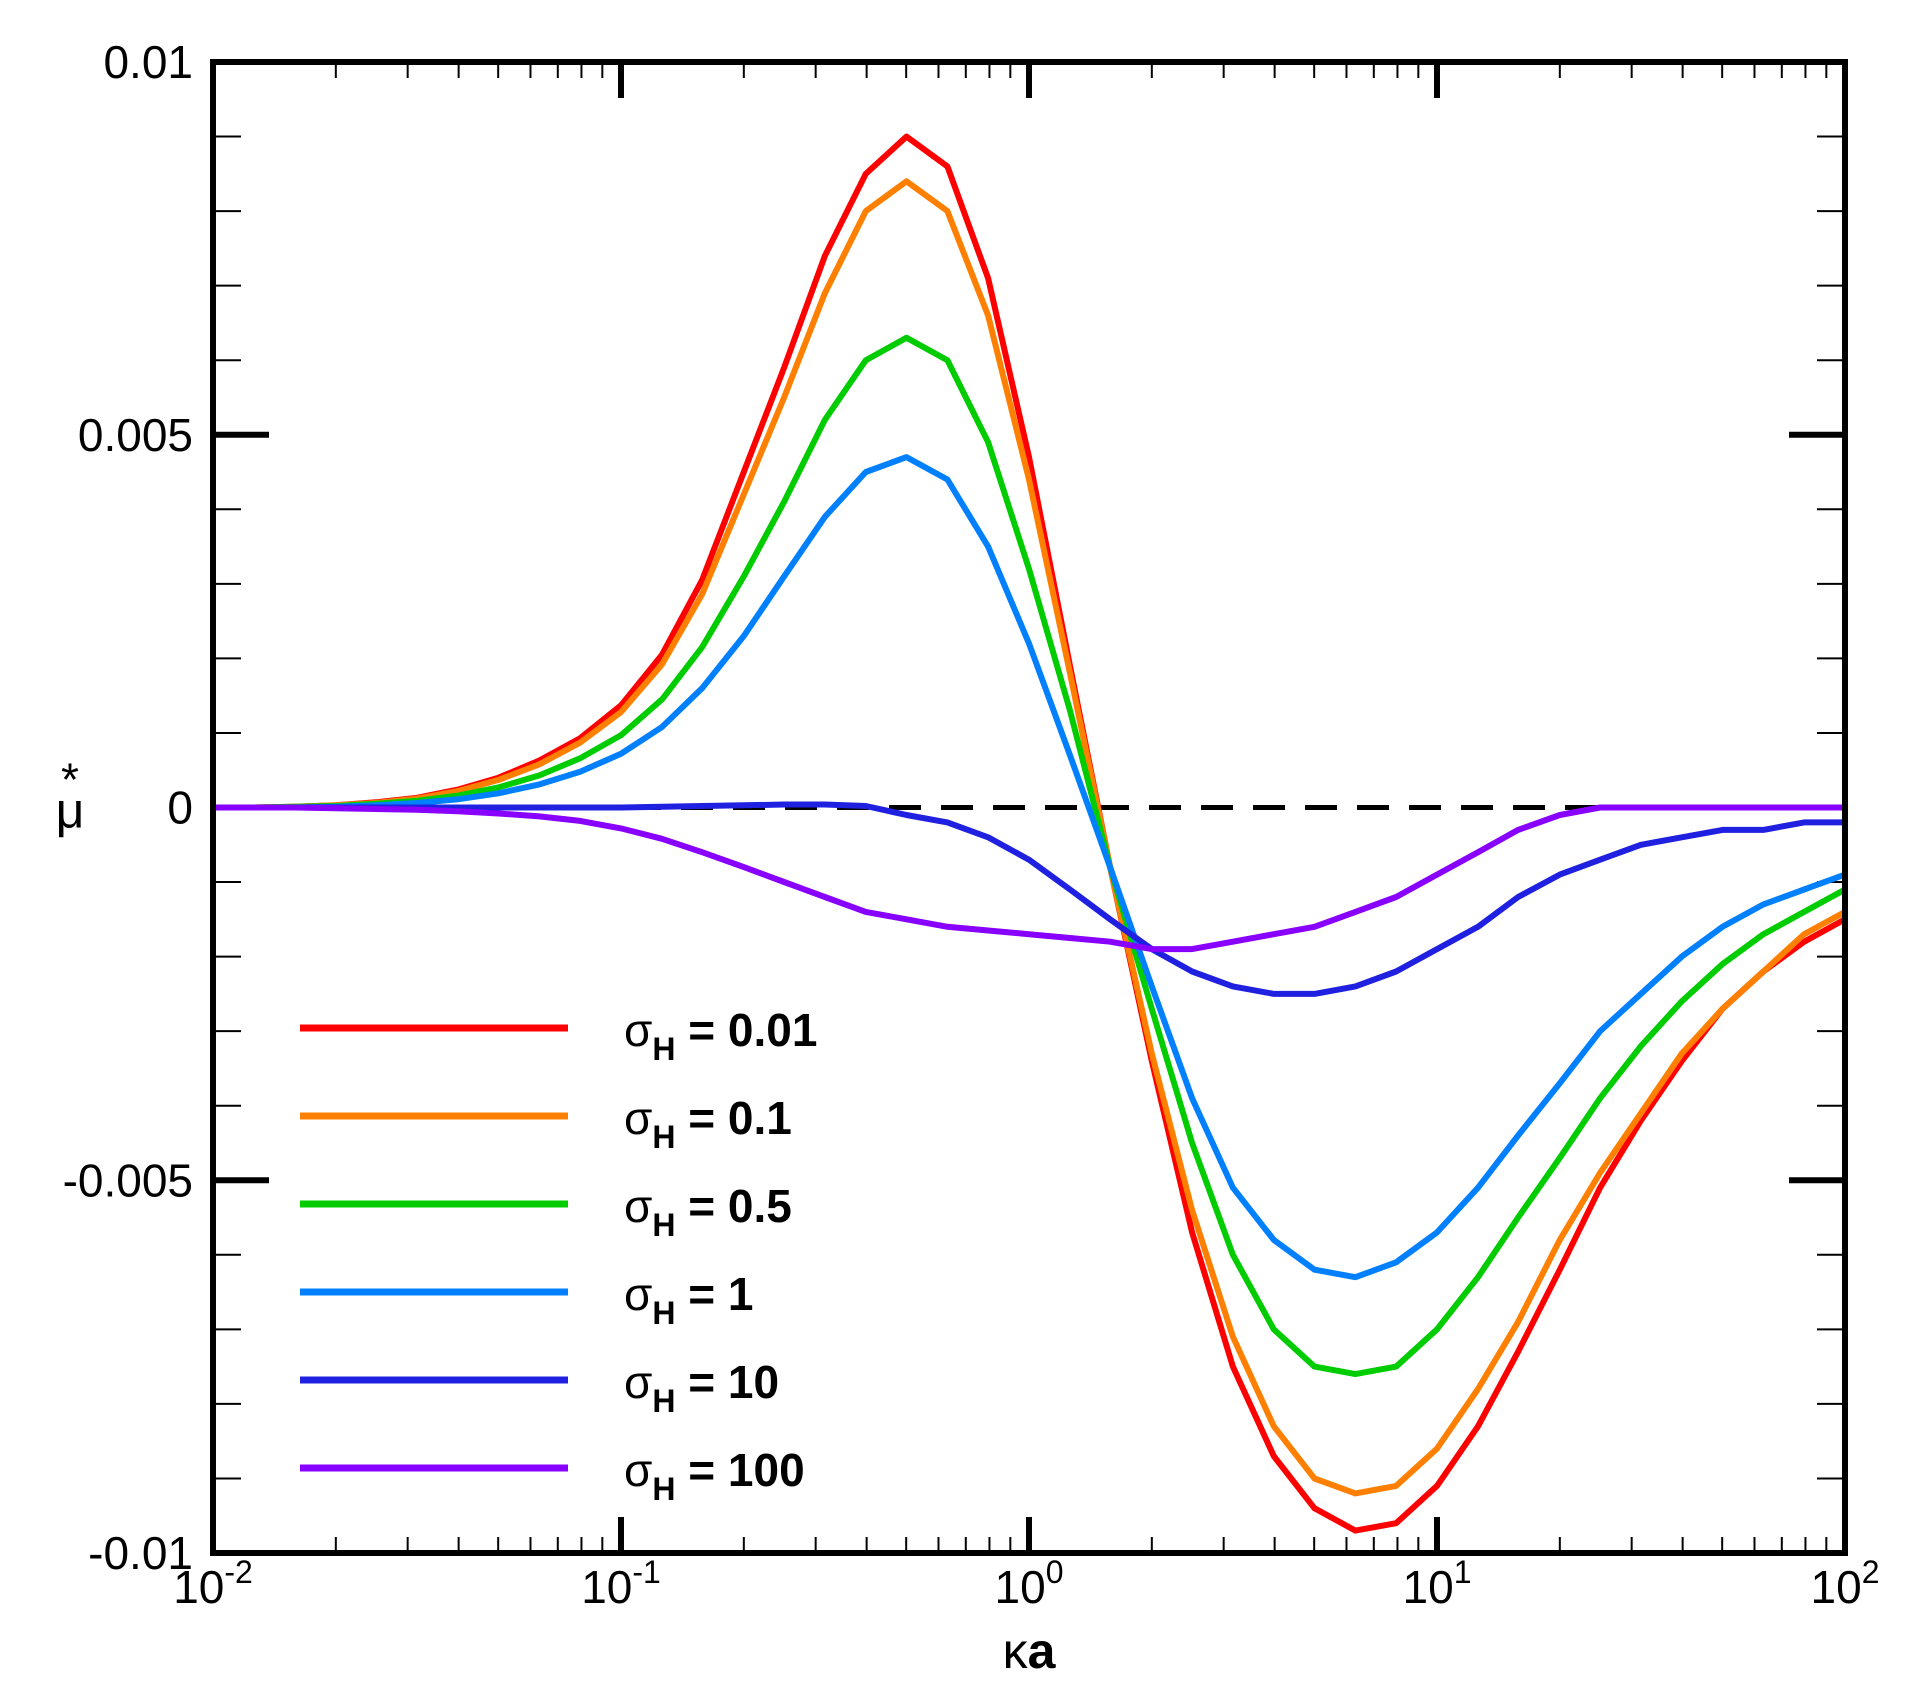 The image size is (1907, 1689). What do you see at coordinates (747, 1030) in the screenshot?
I see `legend-value: = 0.01` at bounding box center [747, 1030].